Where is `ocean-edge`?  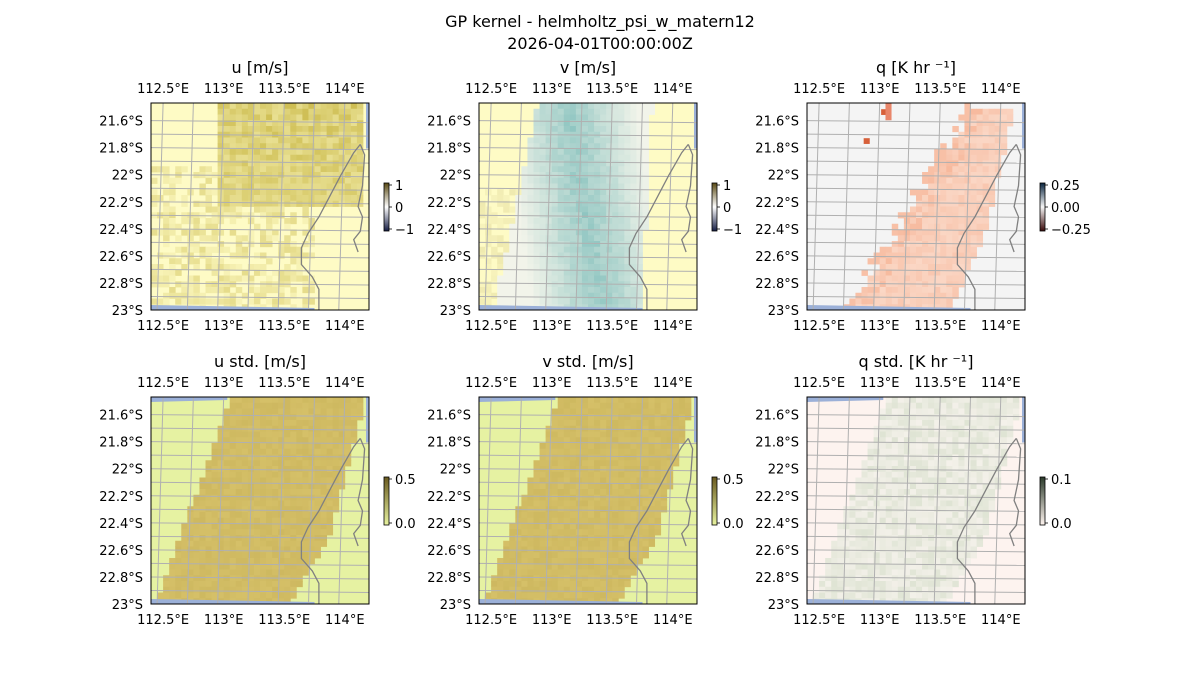 ocean-edge is located at coordinates (561, 307).